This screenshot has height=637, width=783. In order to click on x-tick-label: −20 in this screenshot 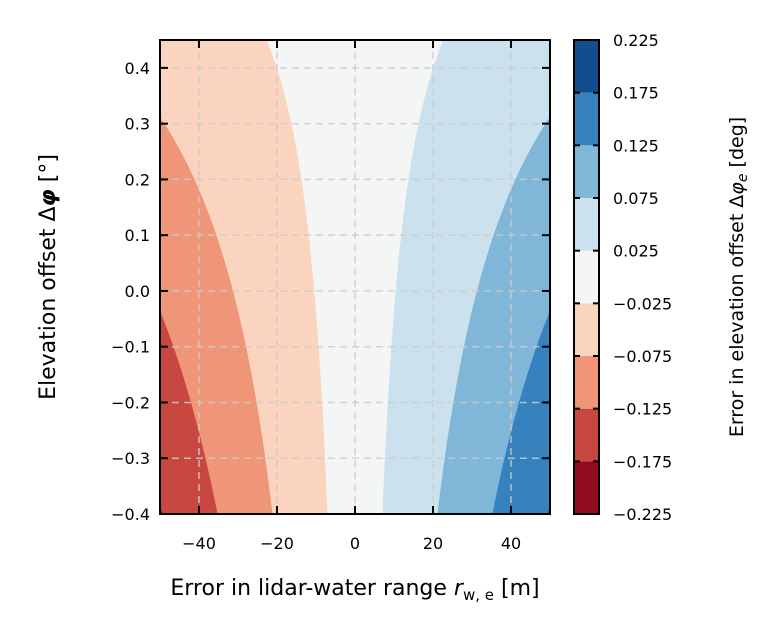, I will do `click(277, 543)`.